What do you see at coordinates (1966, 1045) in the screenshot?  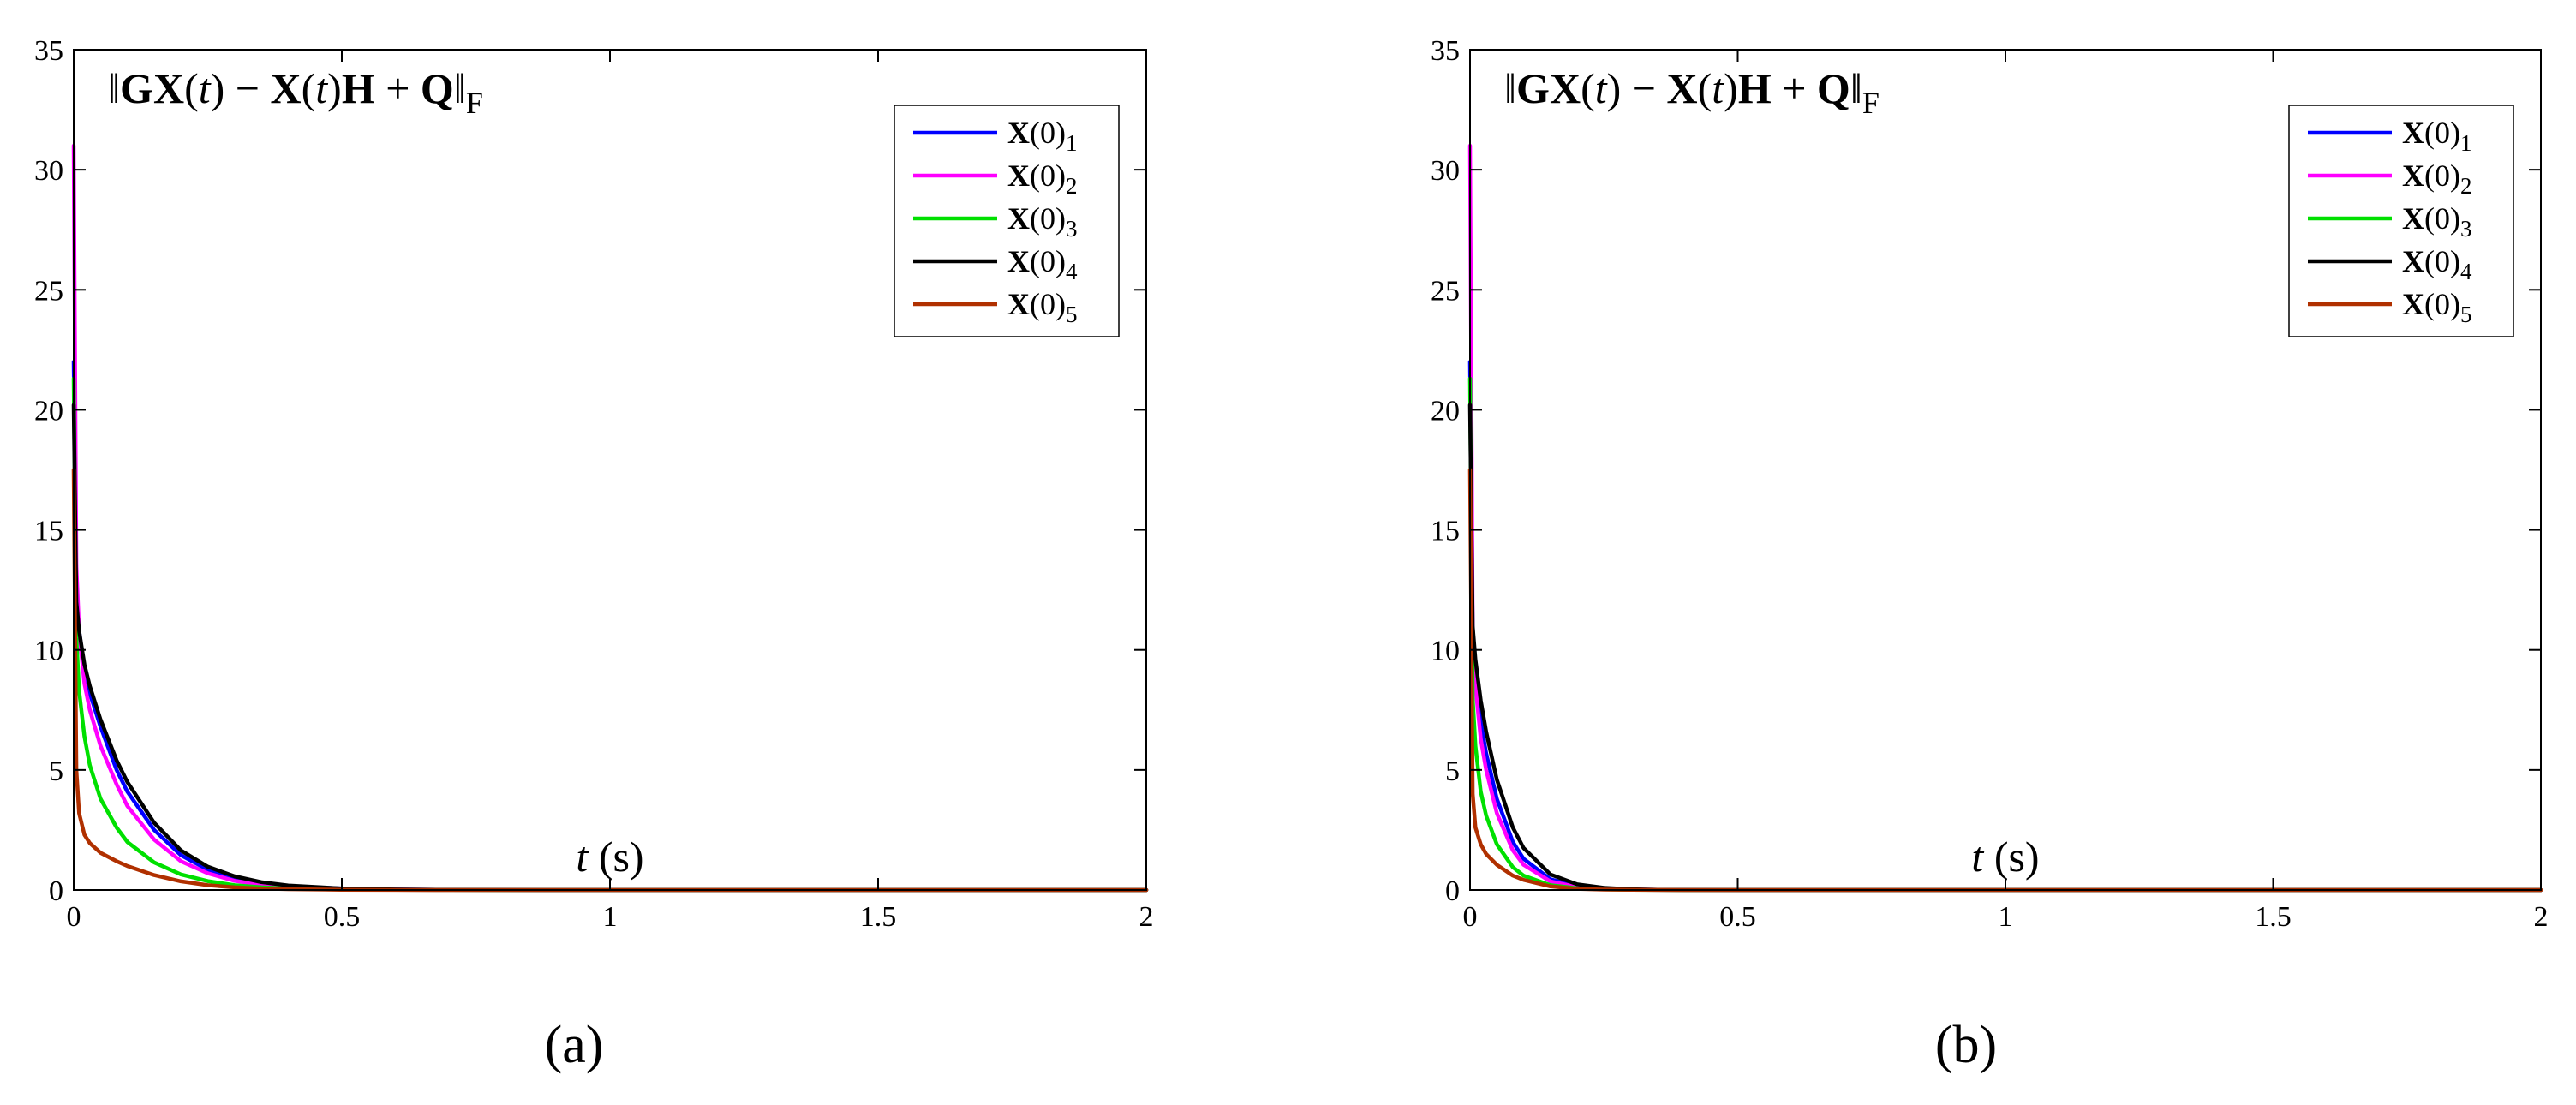 I see `panel-caption: (b)` at bounding box center [1966, 1045].